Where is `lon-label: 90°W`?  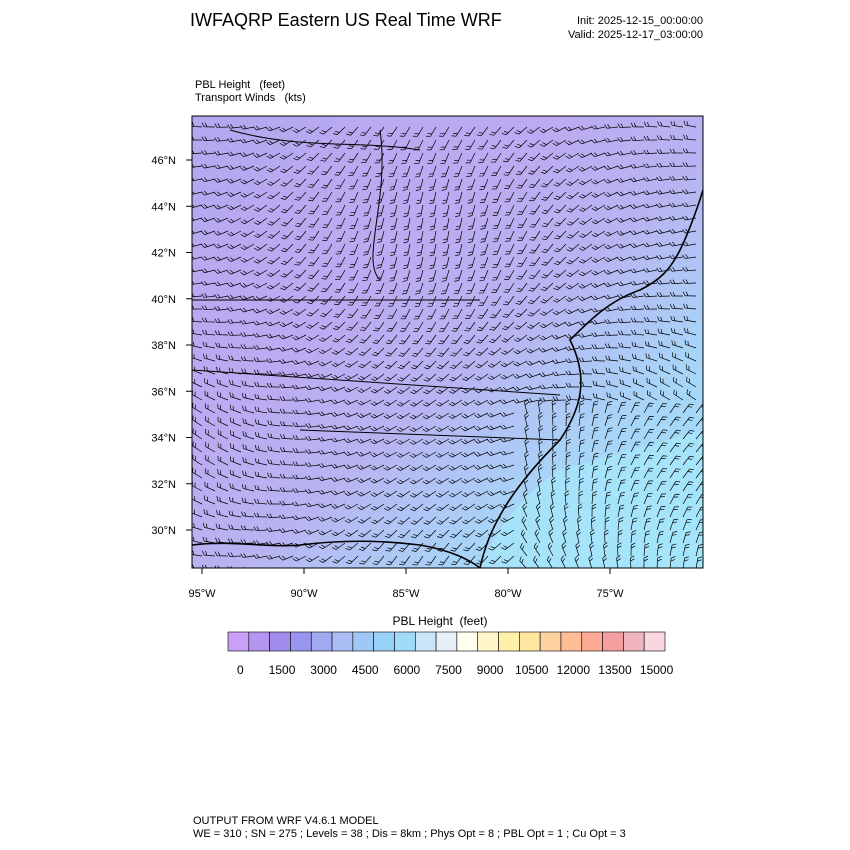 lon-label: 90°W is located at coordinates (304, 594).